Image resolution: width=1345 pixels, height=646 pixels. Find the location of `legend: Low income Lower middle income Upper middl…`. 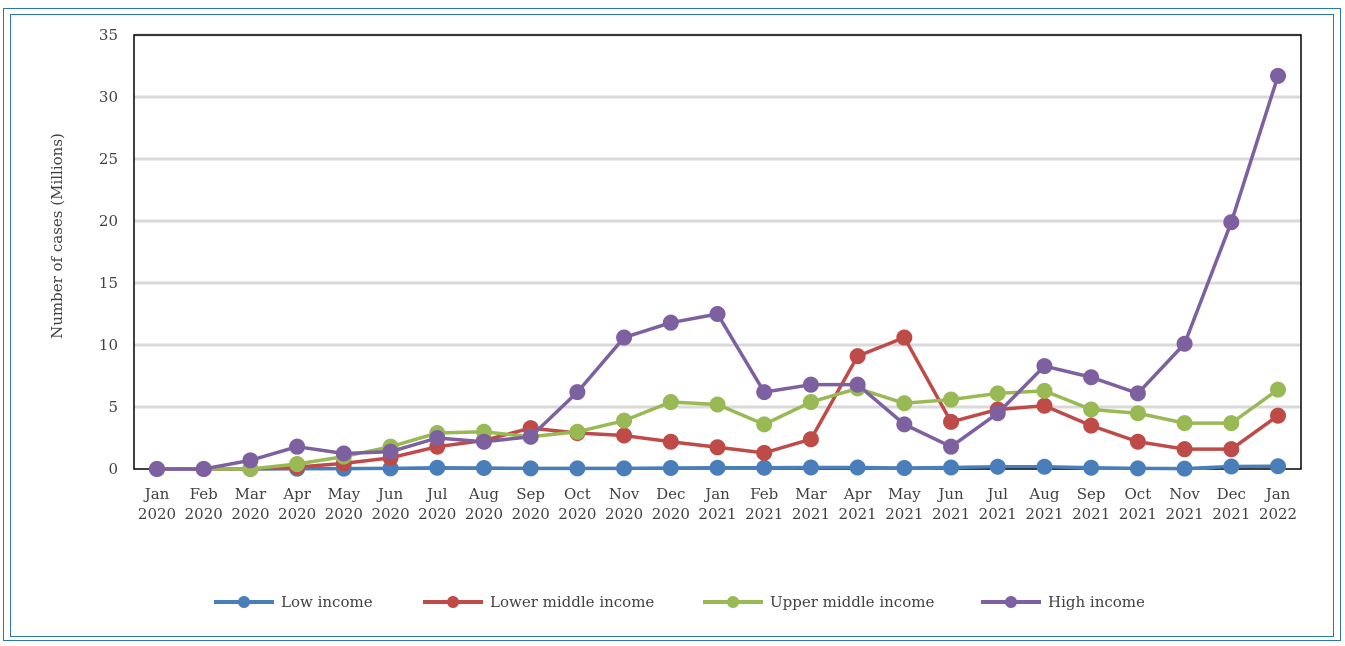

legend: Low income Lower middle income Upper middl… is located at coordinates (679, 602).